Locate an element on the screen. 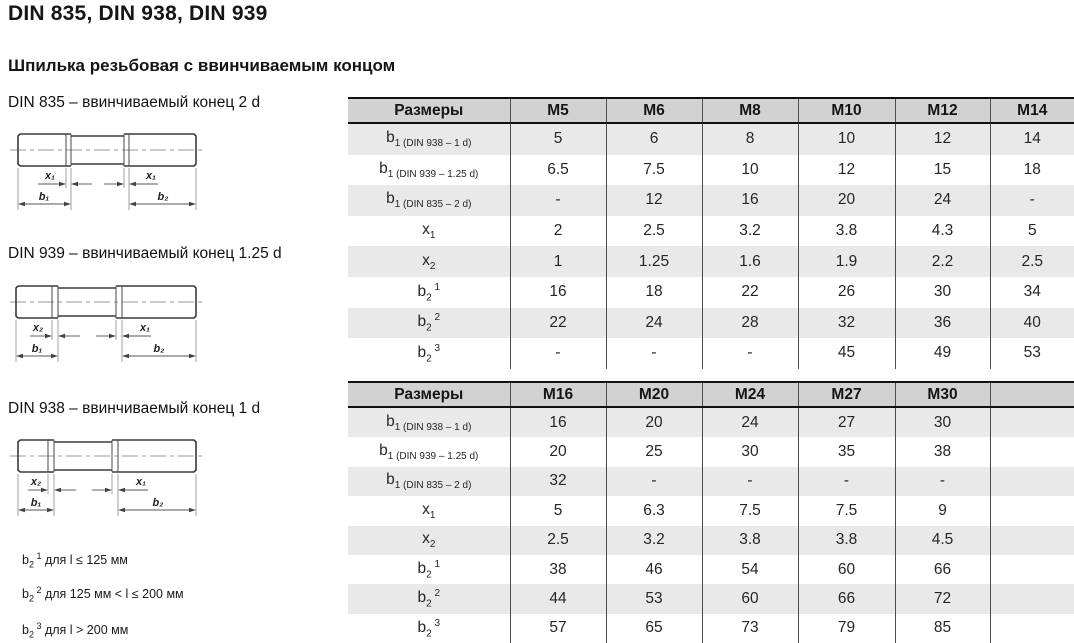 The image size is (1074, 643). dim-label-x-left: x₁ is located at coordinates (49, 176).